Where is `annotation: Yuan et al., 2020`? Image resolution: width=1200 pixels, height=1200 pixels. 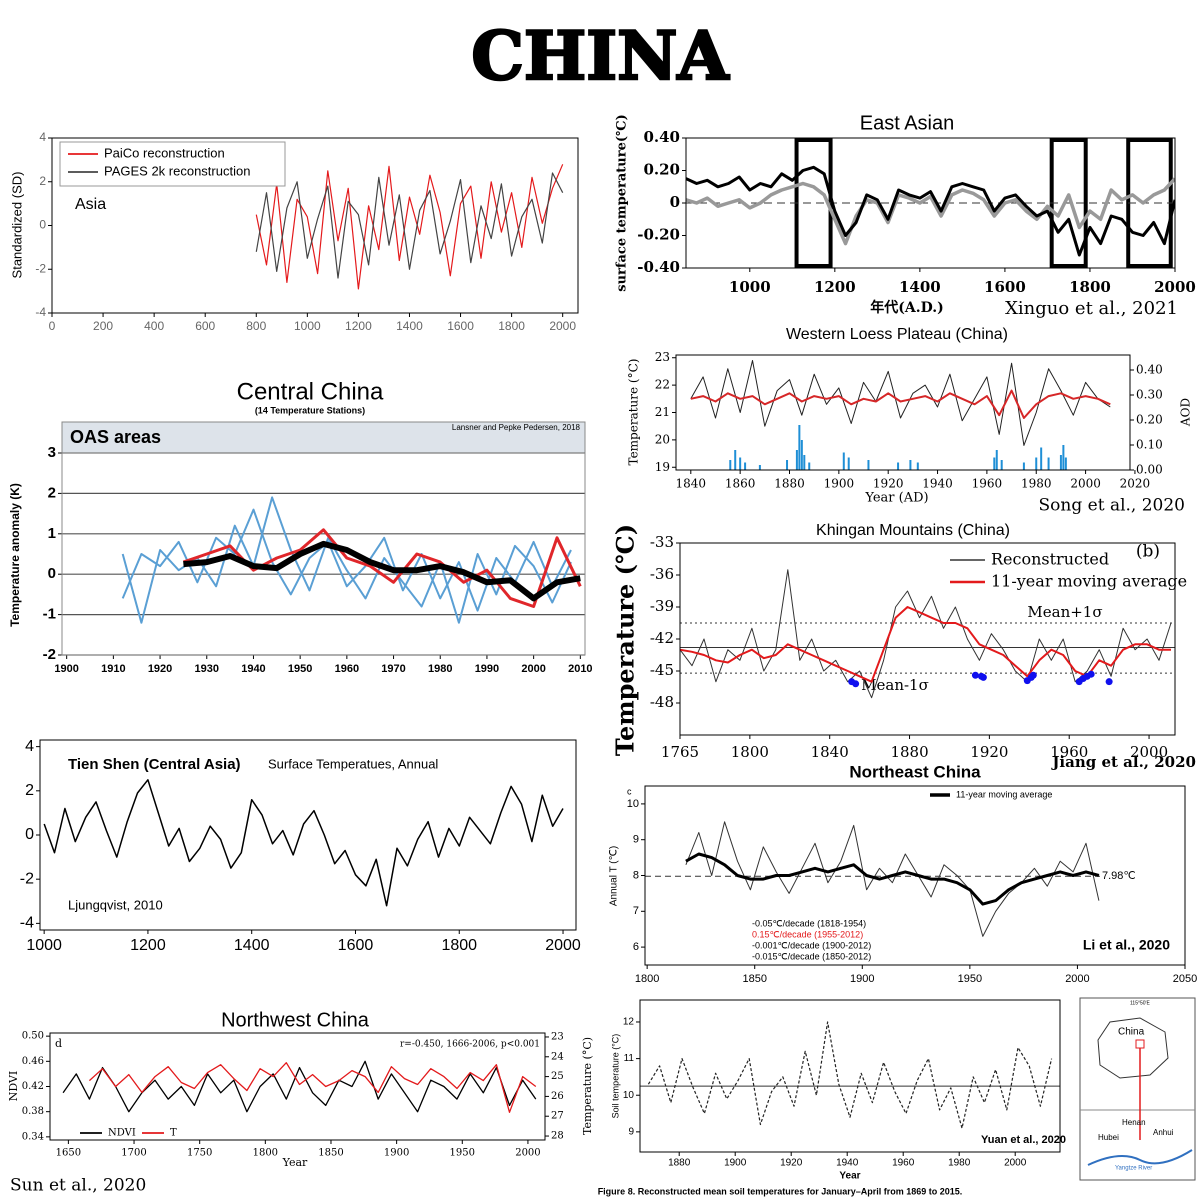
annotation: Yuan et al., 2020 is located at coordinates (1023, 1140).